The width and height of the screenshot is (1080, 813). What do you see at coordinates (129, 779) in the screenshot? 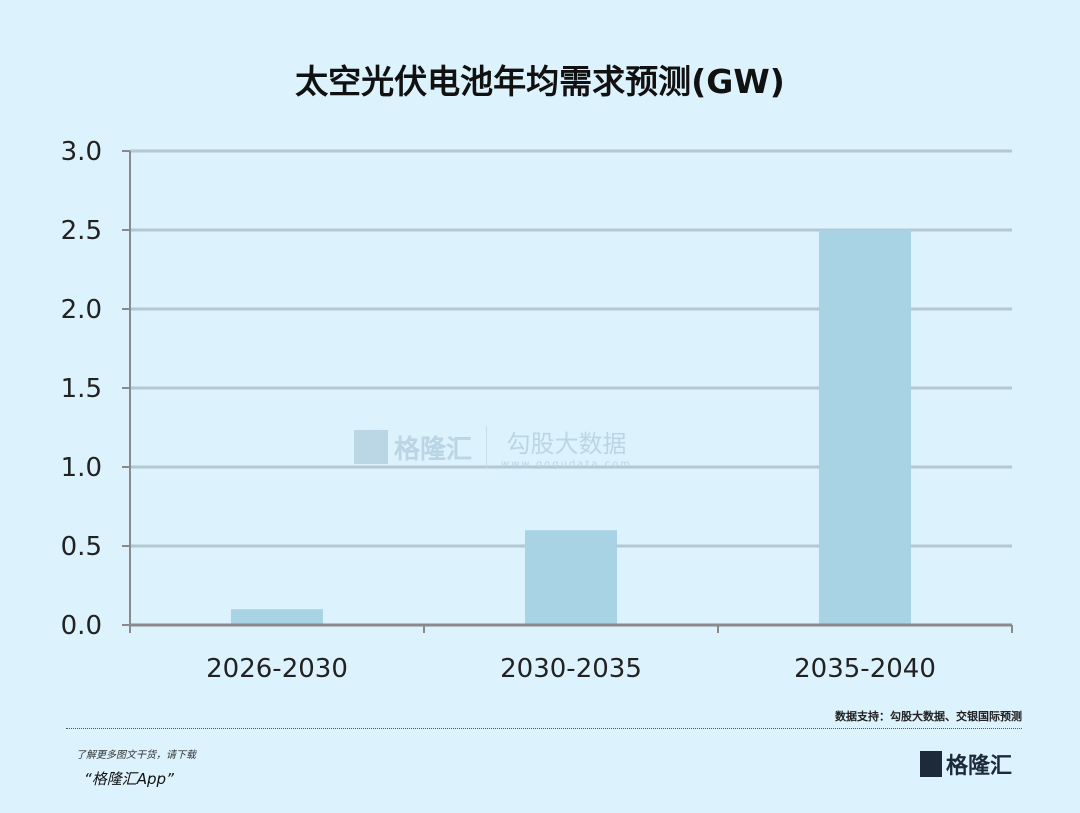
I see `promo-line2: “格隆汇App”` at bounding box center [129, 779].